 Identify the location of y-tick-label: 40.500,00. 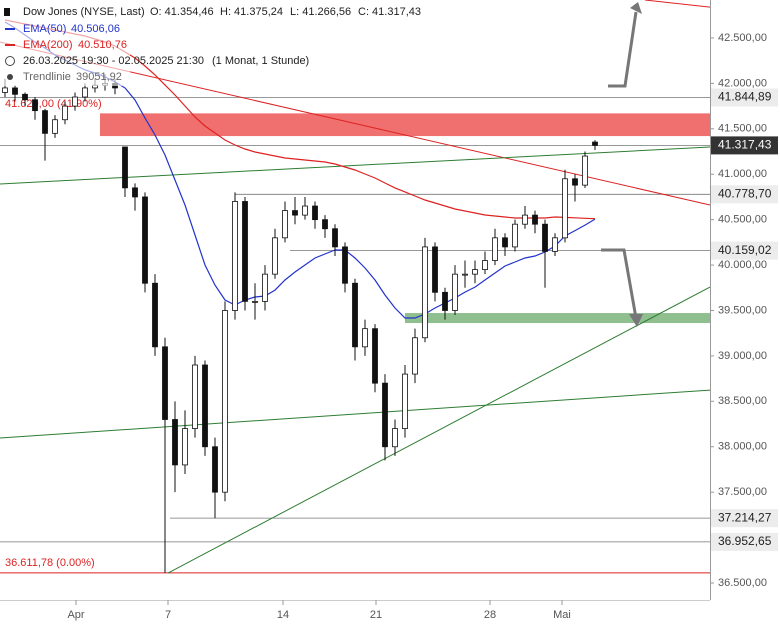
(742, 220).